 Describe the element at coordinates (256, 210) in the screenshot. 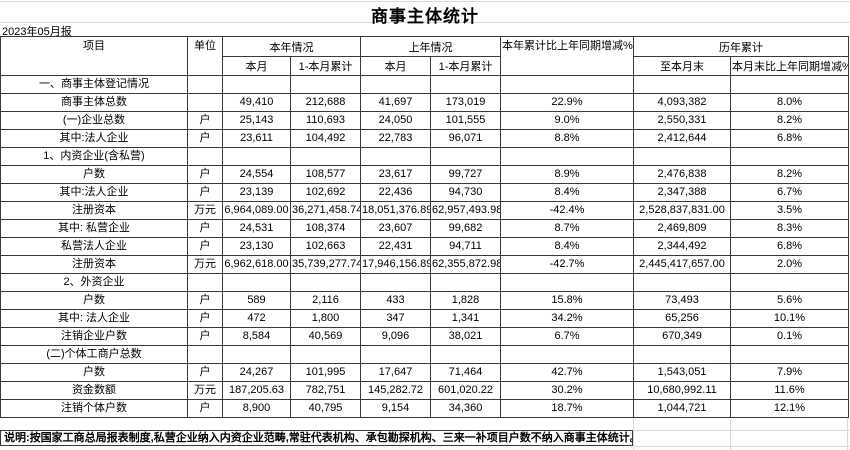

I see `value-cell: 6,964,089.00` at that location.